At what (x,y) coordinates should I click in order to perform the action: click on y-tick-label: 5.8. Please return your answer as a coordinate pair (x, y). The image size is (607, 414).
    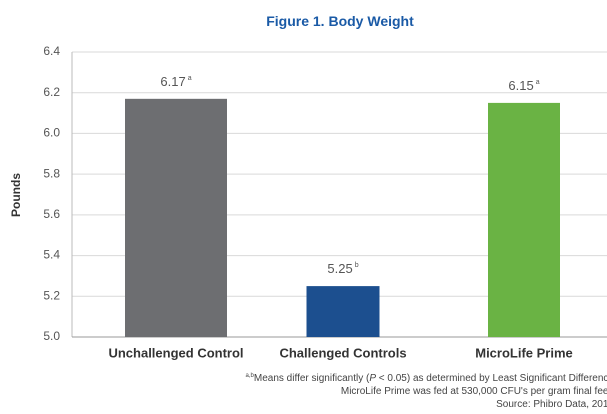
    Looking at the image, I should click on (51, 173).